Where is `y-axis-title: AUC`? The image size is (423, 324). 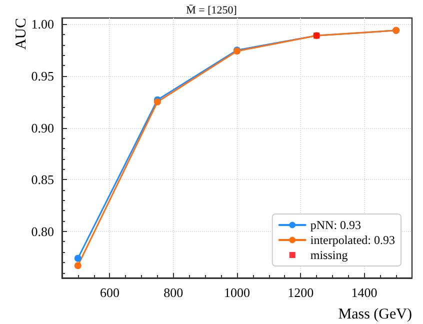
y-axis-title: AUC is located at coordinates (22, 34).